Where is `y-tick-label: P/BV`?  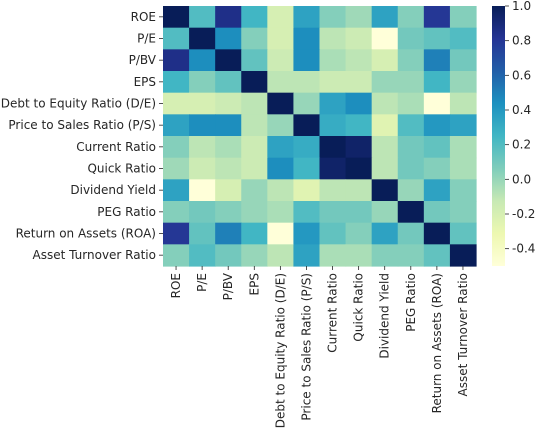
y-tick-label: P/BV is located at coordinates (143, 60).